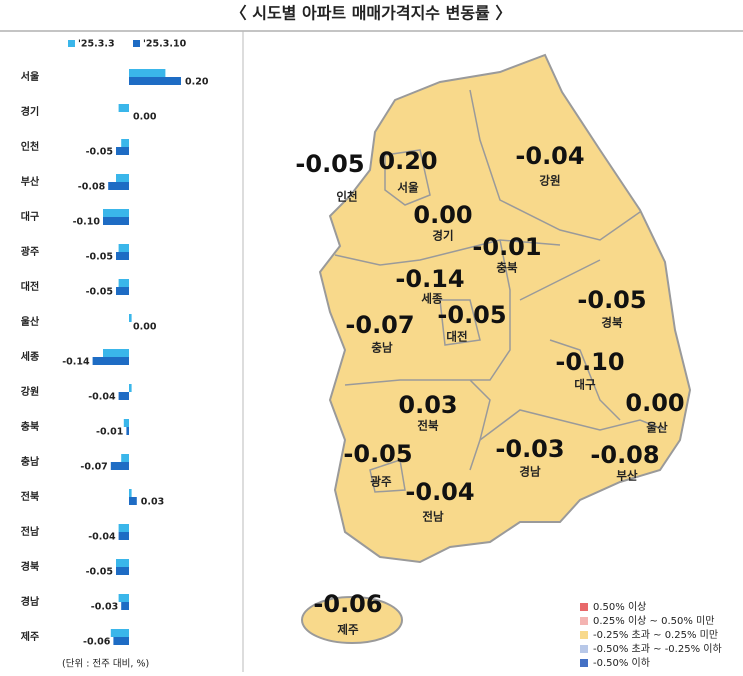  What do you see at coordinates (619, 607) in the screenshot?
I see `legend-label: 0.50% 이상` at bounding box center [619, 607].